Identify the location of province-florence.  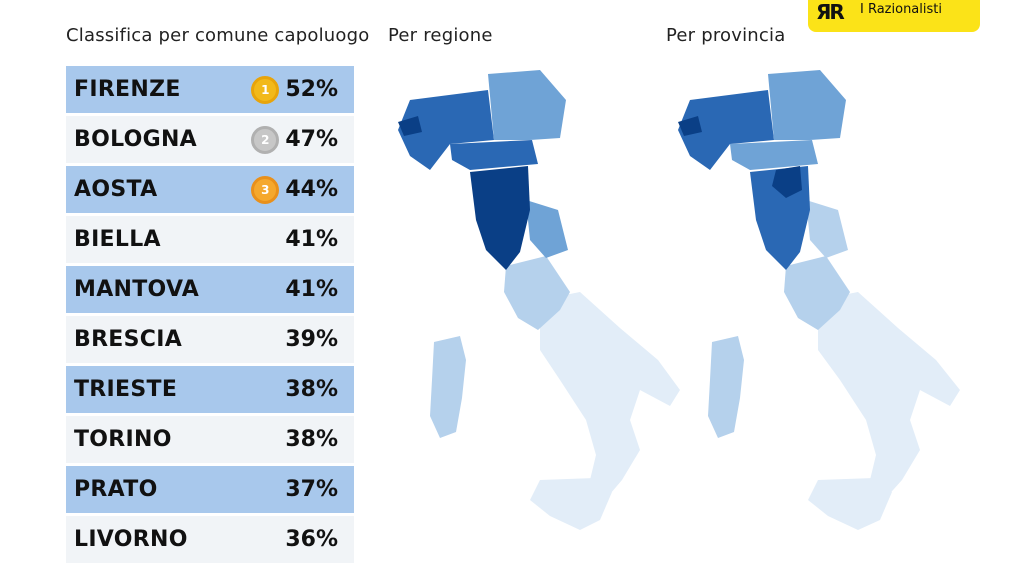
(787, 182).